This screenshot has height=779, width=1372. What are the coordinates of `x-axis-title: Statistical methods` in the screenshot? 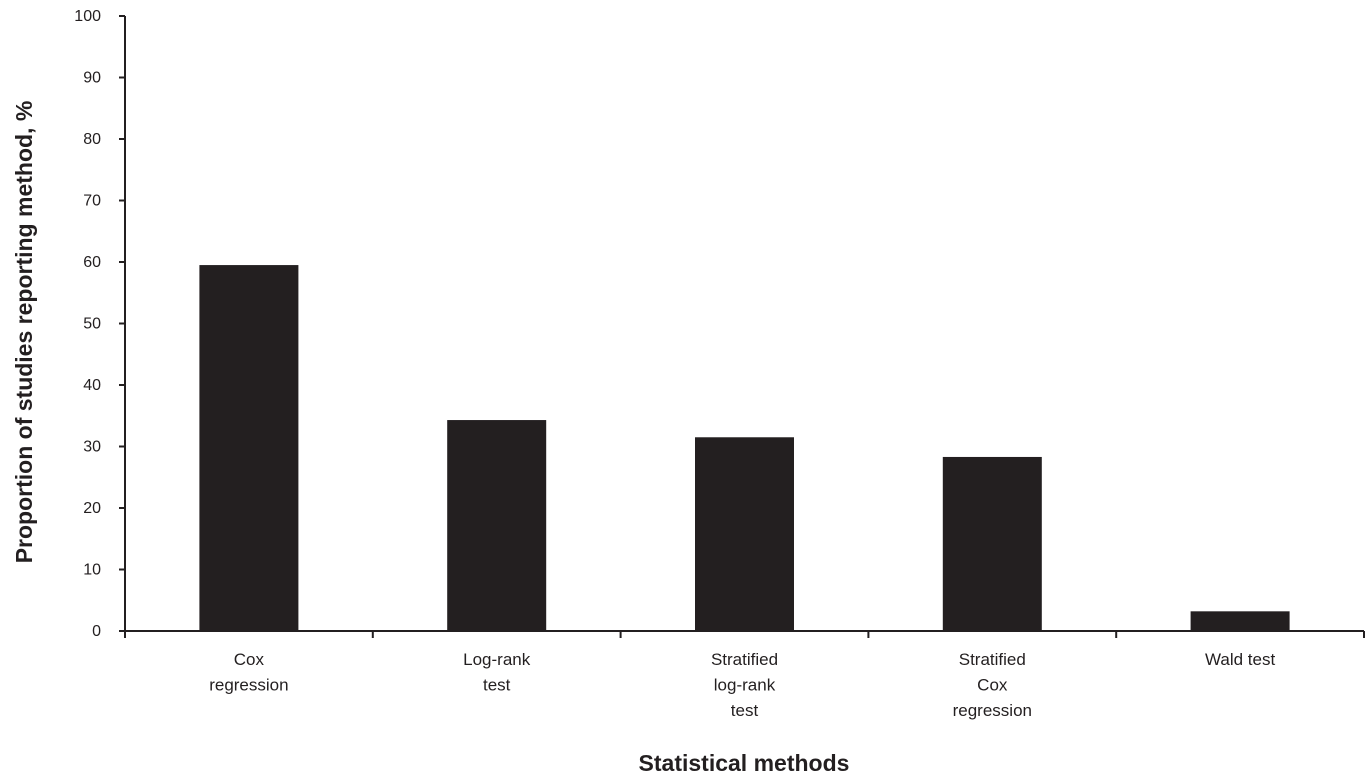 It's located at (744, 762).